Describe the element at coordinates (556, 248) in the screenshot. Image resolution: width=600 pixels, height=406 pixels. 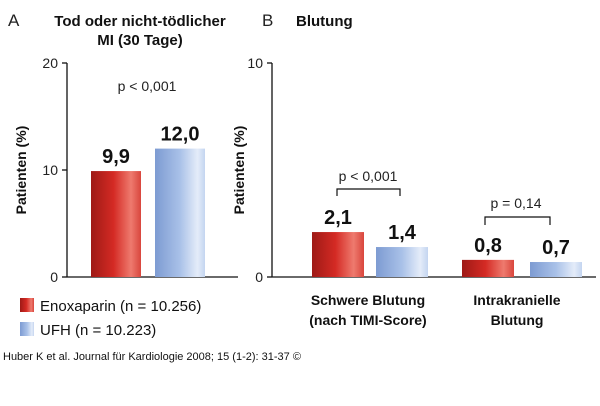
I see `panel-b-value-label-ufh-2: 0,7` at that location.